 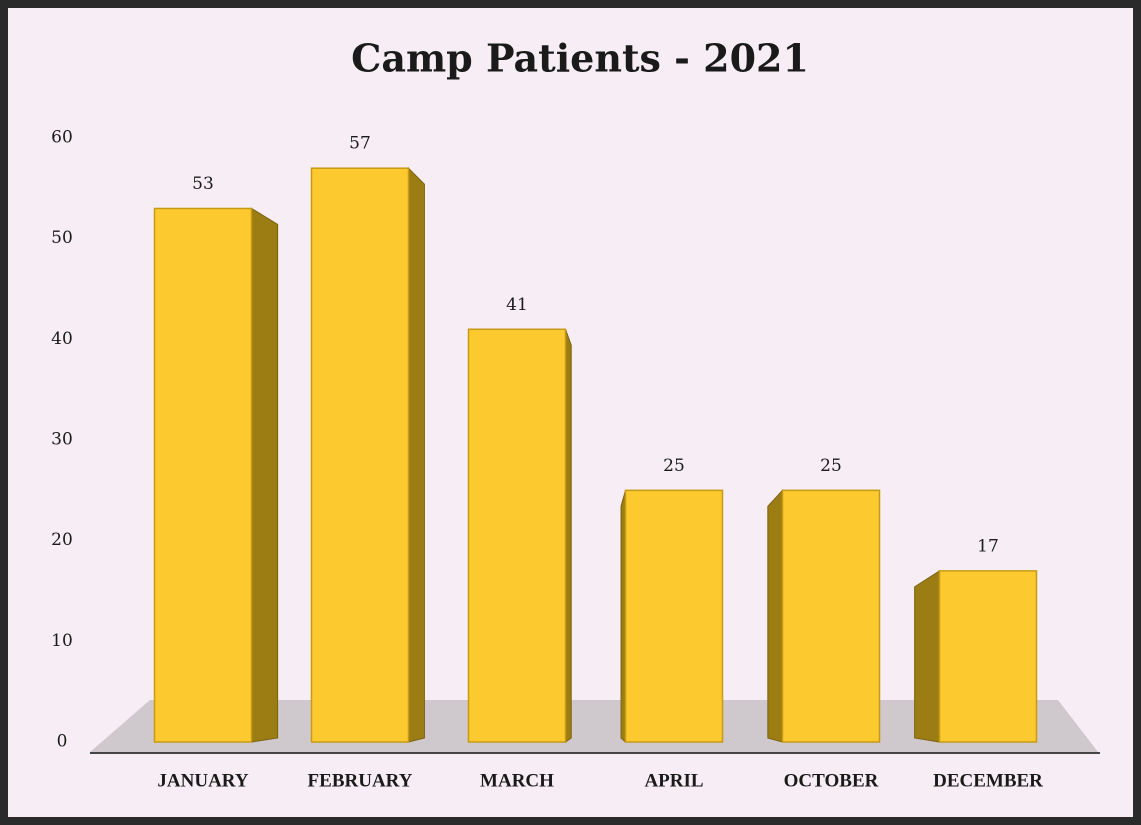 What do you see at coordinates (62, 742) in the screenshot?
I see `y-tick-label: 0` at bounding box center [62, 742].